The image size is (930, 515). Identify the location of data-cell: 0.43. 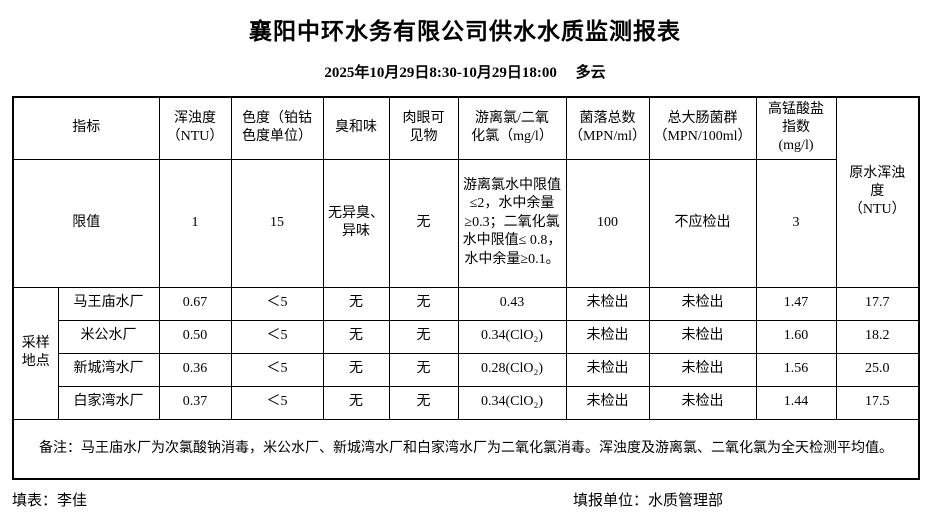
(512, 303).